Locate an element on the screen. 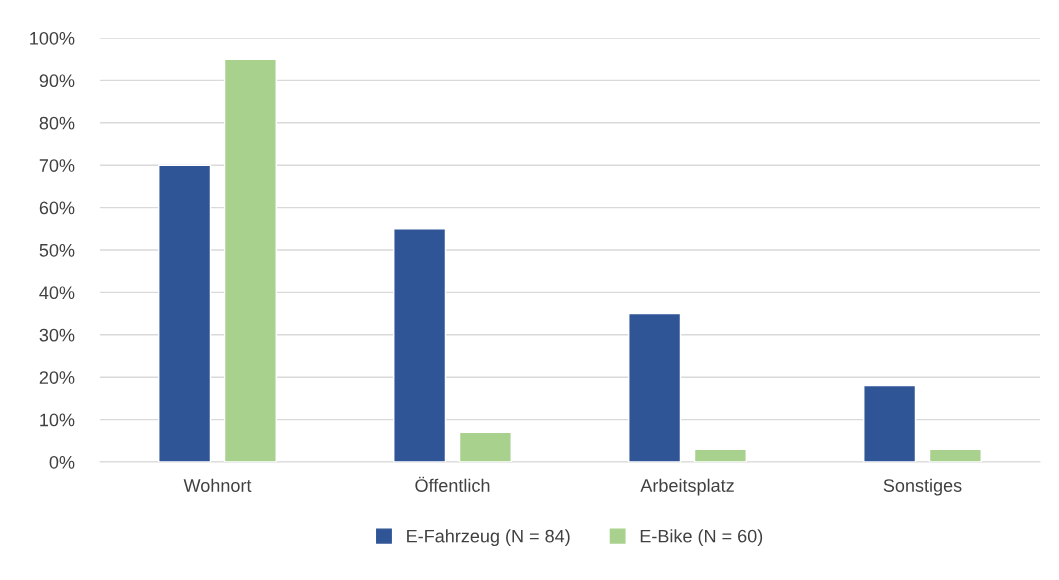 This screenshot has height=580, width=1059. y-tick-label: 90% is located at coordinates (57, 81).